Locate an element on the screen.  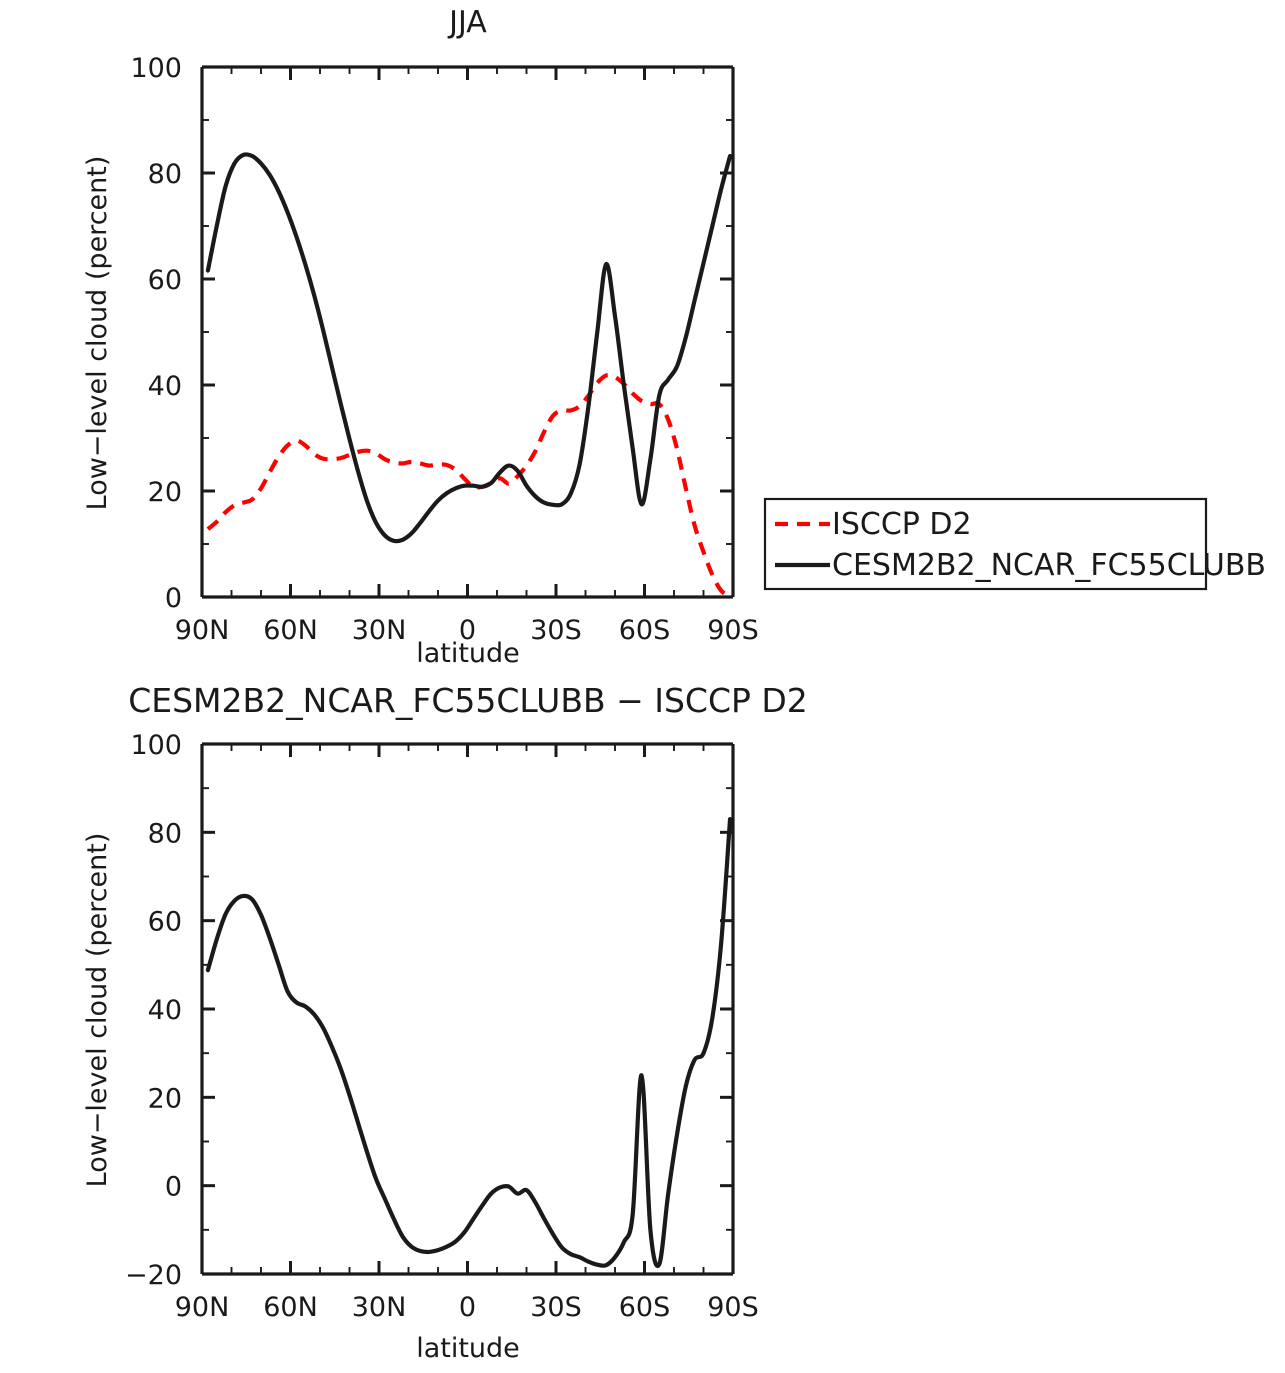
legend-box is located at coordinates (985, 544).